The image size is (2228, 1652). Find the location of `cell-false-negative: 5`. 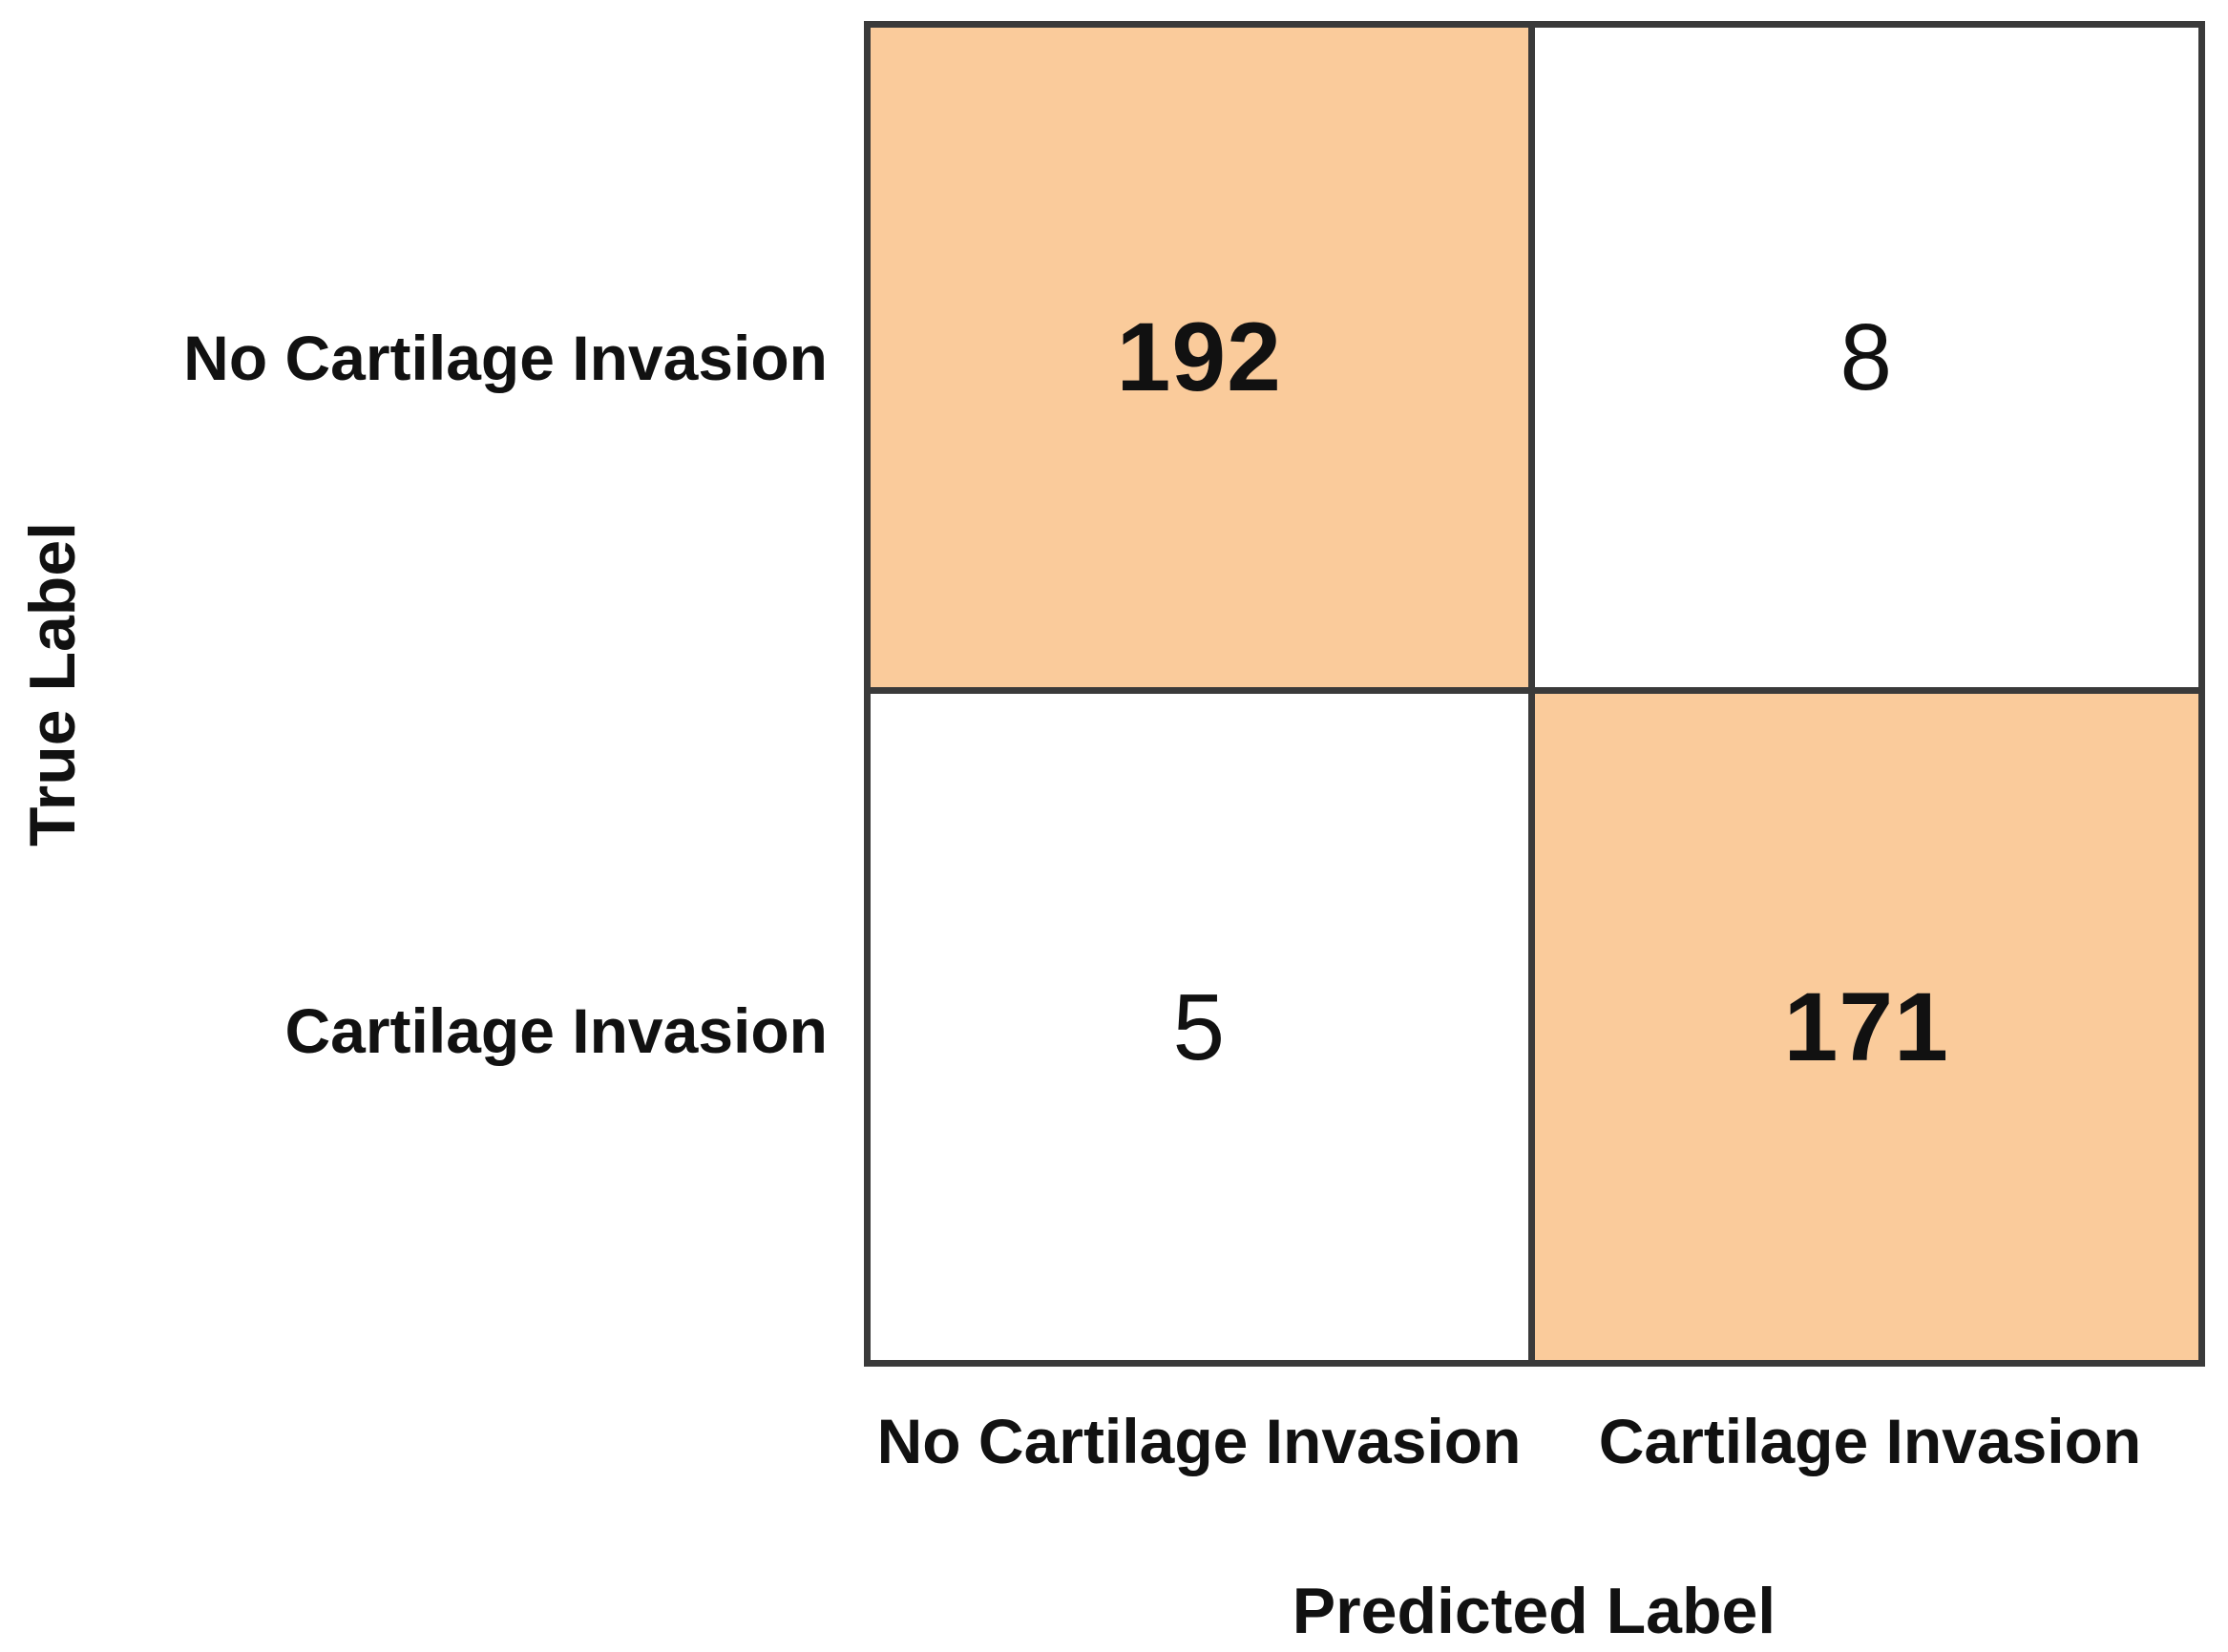

cell-false-negative: 5 is located at coordinates (1203, 1027).